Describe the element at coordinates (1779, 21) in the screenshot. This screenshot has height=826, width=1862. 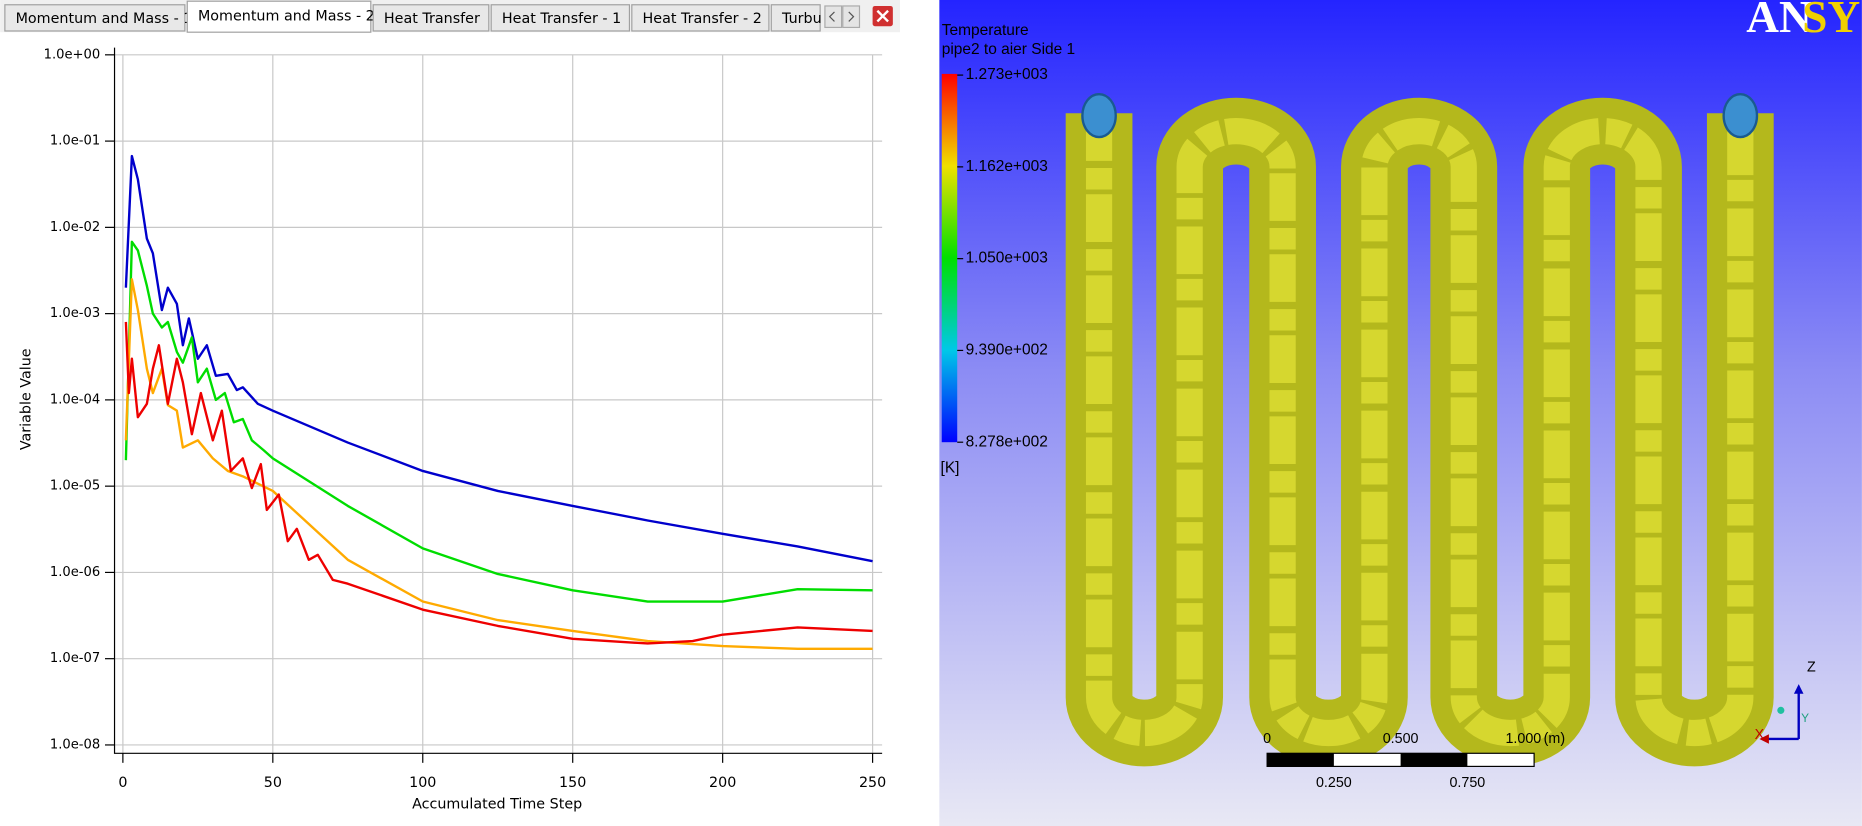
I see `logo-an: AN` at that location.